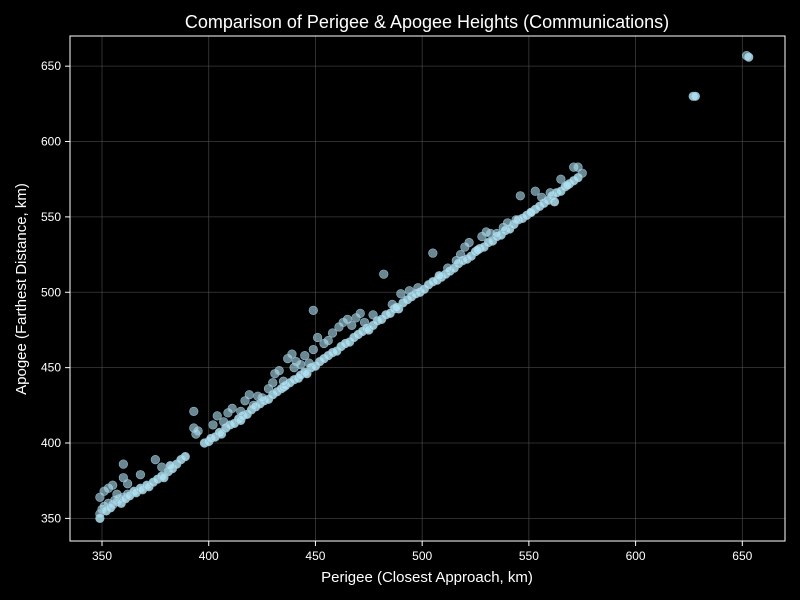 This screenshot has height=600, width=800. Describe the element at coordinates (529, 556) in the screenshot. I see `x-tick-label: 550` at that location.